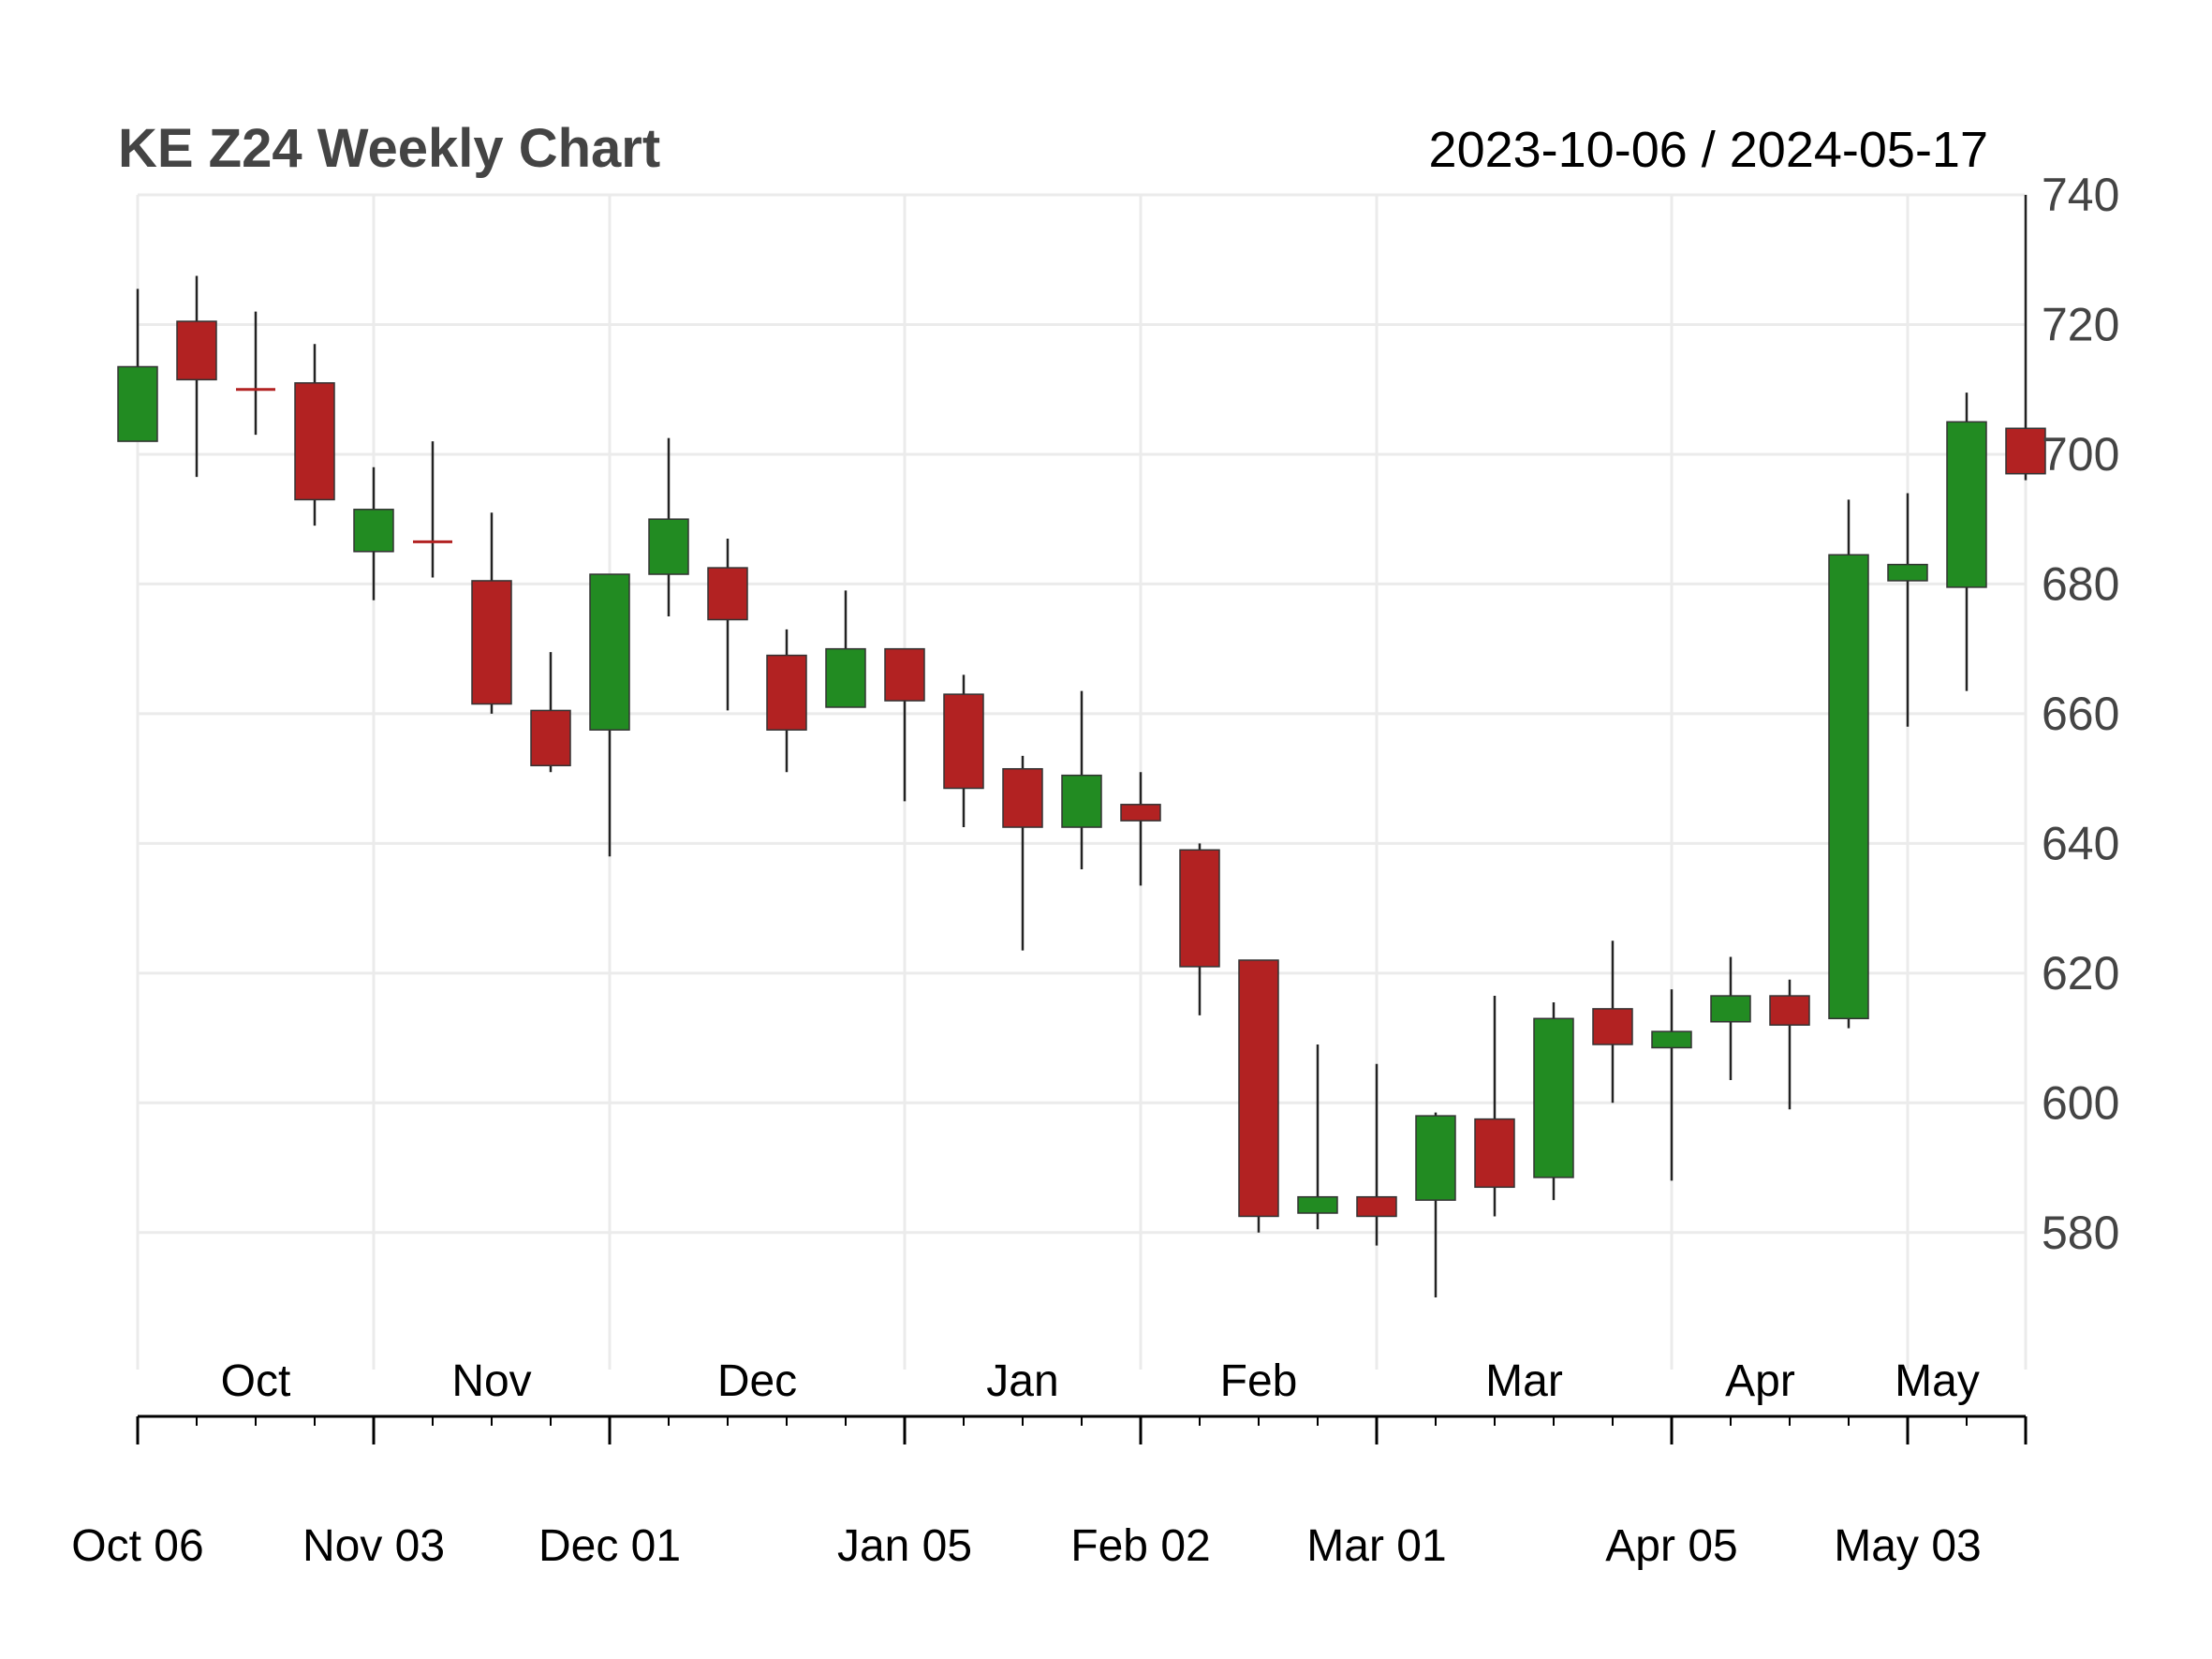 The width and height of the screenshot is (2212, 1659). I want to click on month-label: Mar, so click(1524, 1381).